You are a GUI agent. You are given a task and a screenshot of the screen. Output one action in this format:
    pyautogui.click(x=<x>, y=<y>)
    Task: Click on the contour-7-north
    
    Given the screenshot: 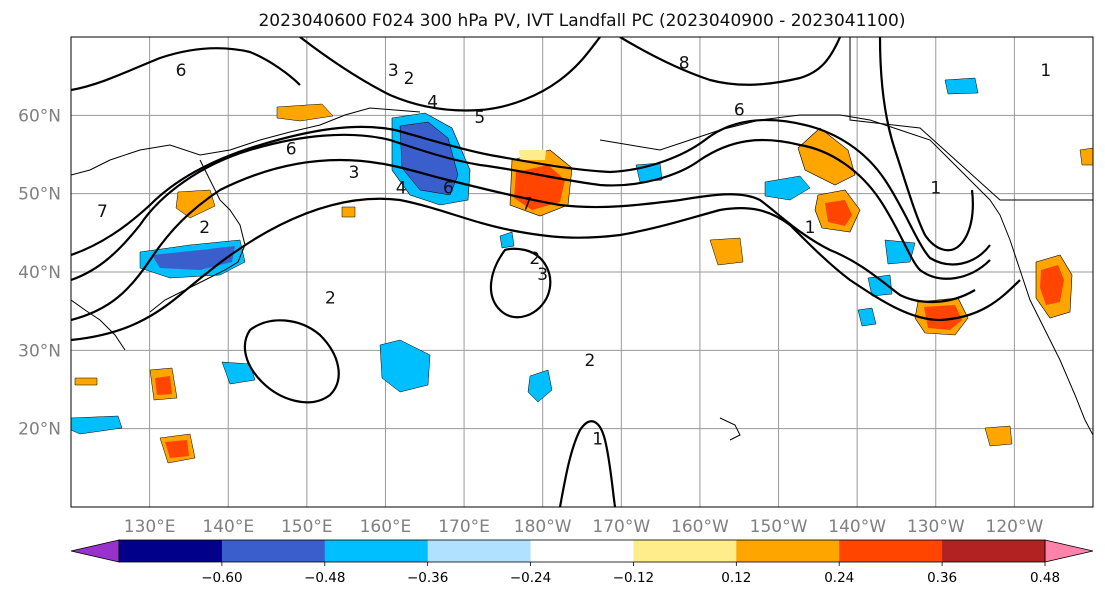 What is the action you would take?
    pyautogui.click(x=186, y=69)
    